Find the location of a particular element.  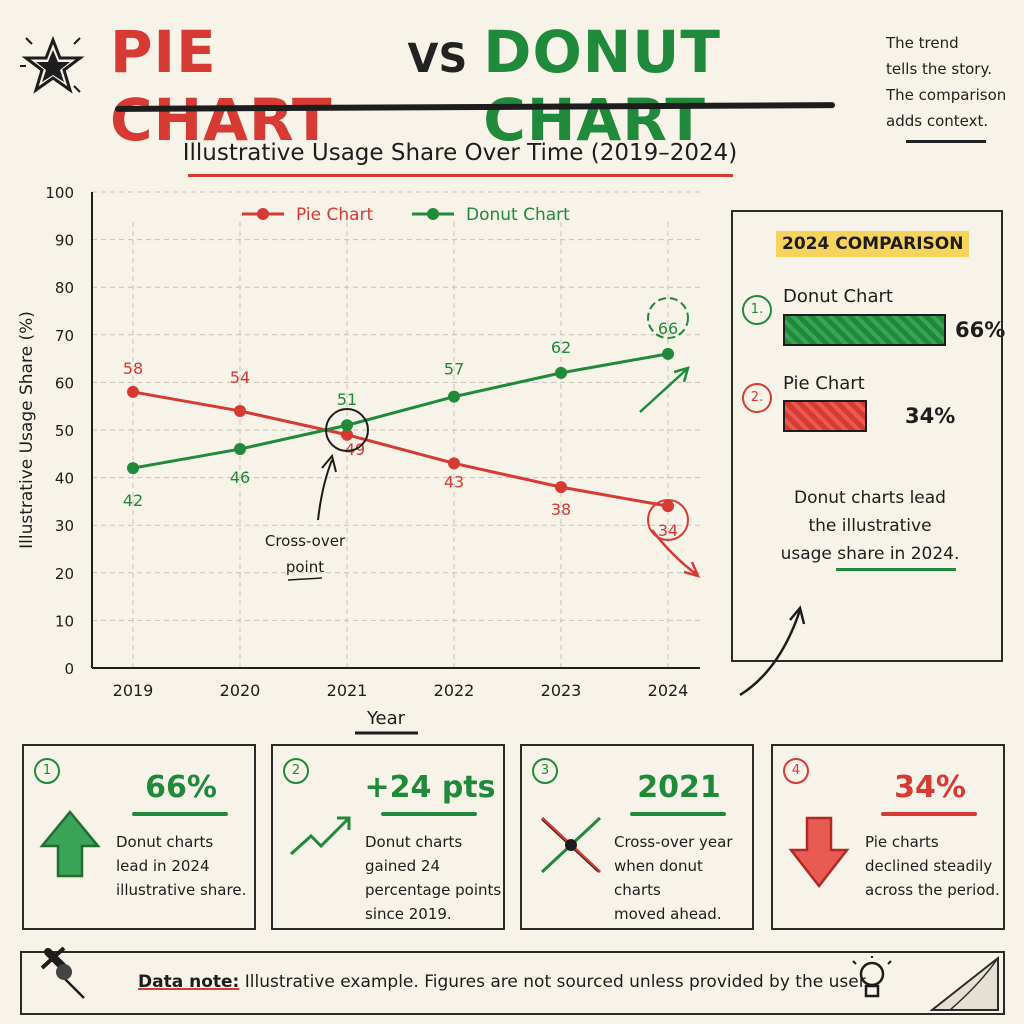

y-tick-label: 90 is located at coordinates (64, 241).